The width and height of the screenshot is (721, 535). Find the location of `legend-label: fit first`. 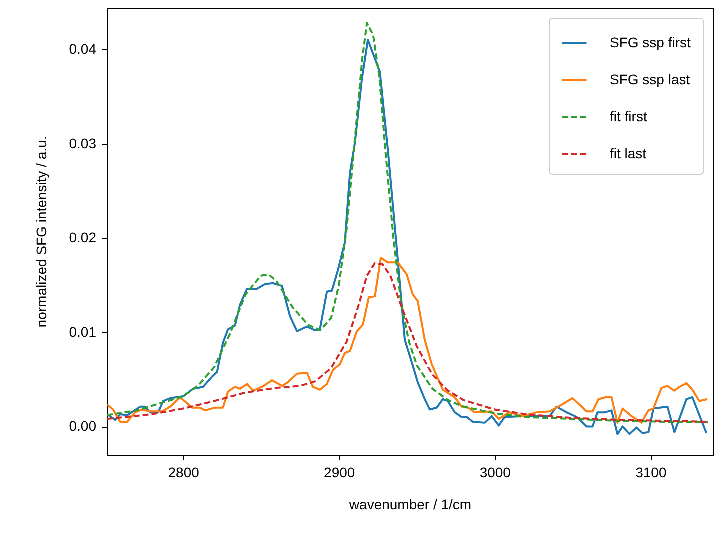

legend-label: fit first is located at coordinates (629, 116).